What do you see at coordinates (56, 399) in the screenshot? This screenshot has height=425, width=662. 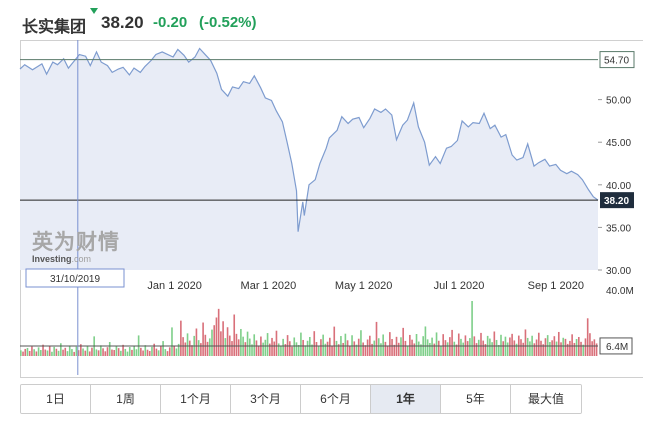 I see `tab-0: 1日` at bounding box center [56, 399].